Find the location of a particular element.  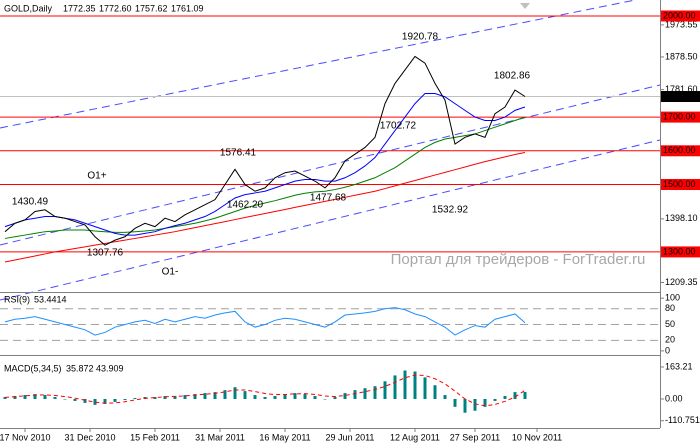

level-label: 1500.00 is located at coordinates (679, 184).